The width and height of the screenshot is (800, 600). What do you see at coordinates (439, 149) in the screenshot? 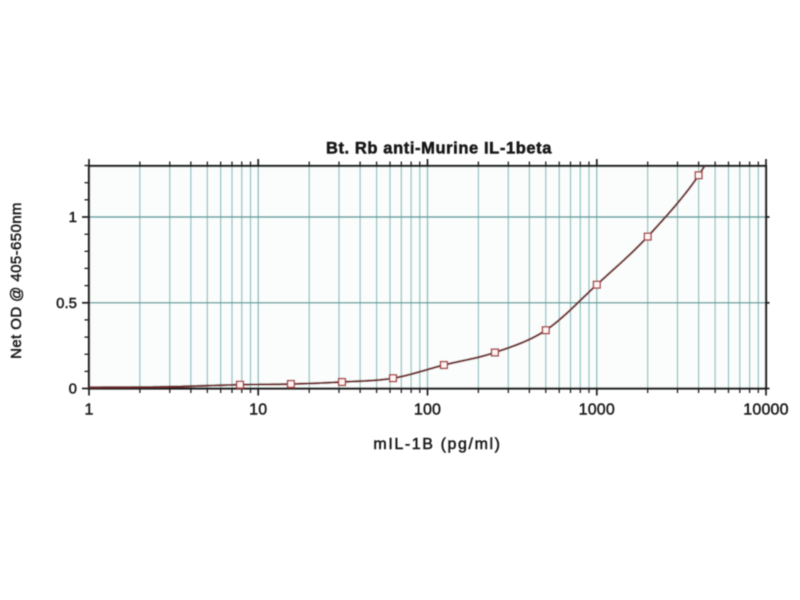
I see `svg-text: Bt. Rb anti-Murine IL-1beta` at bounding box center [439, 149].